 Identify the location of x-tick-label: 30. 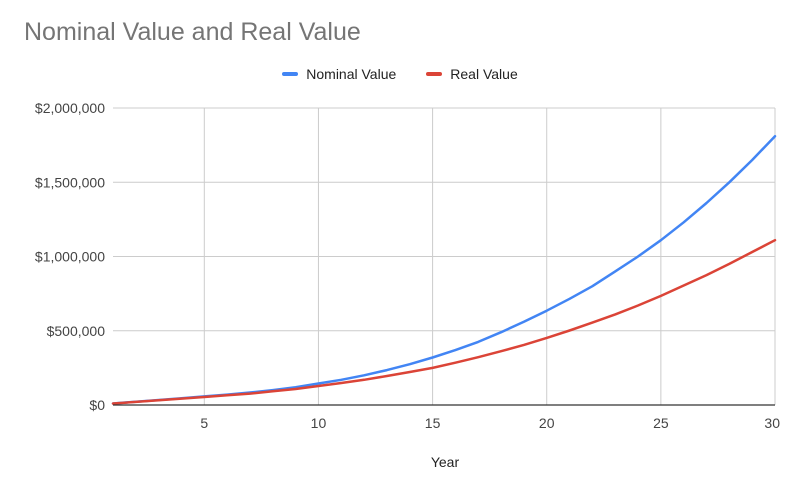
(772, 423).